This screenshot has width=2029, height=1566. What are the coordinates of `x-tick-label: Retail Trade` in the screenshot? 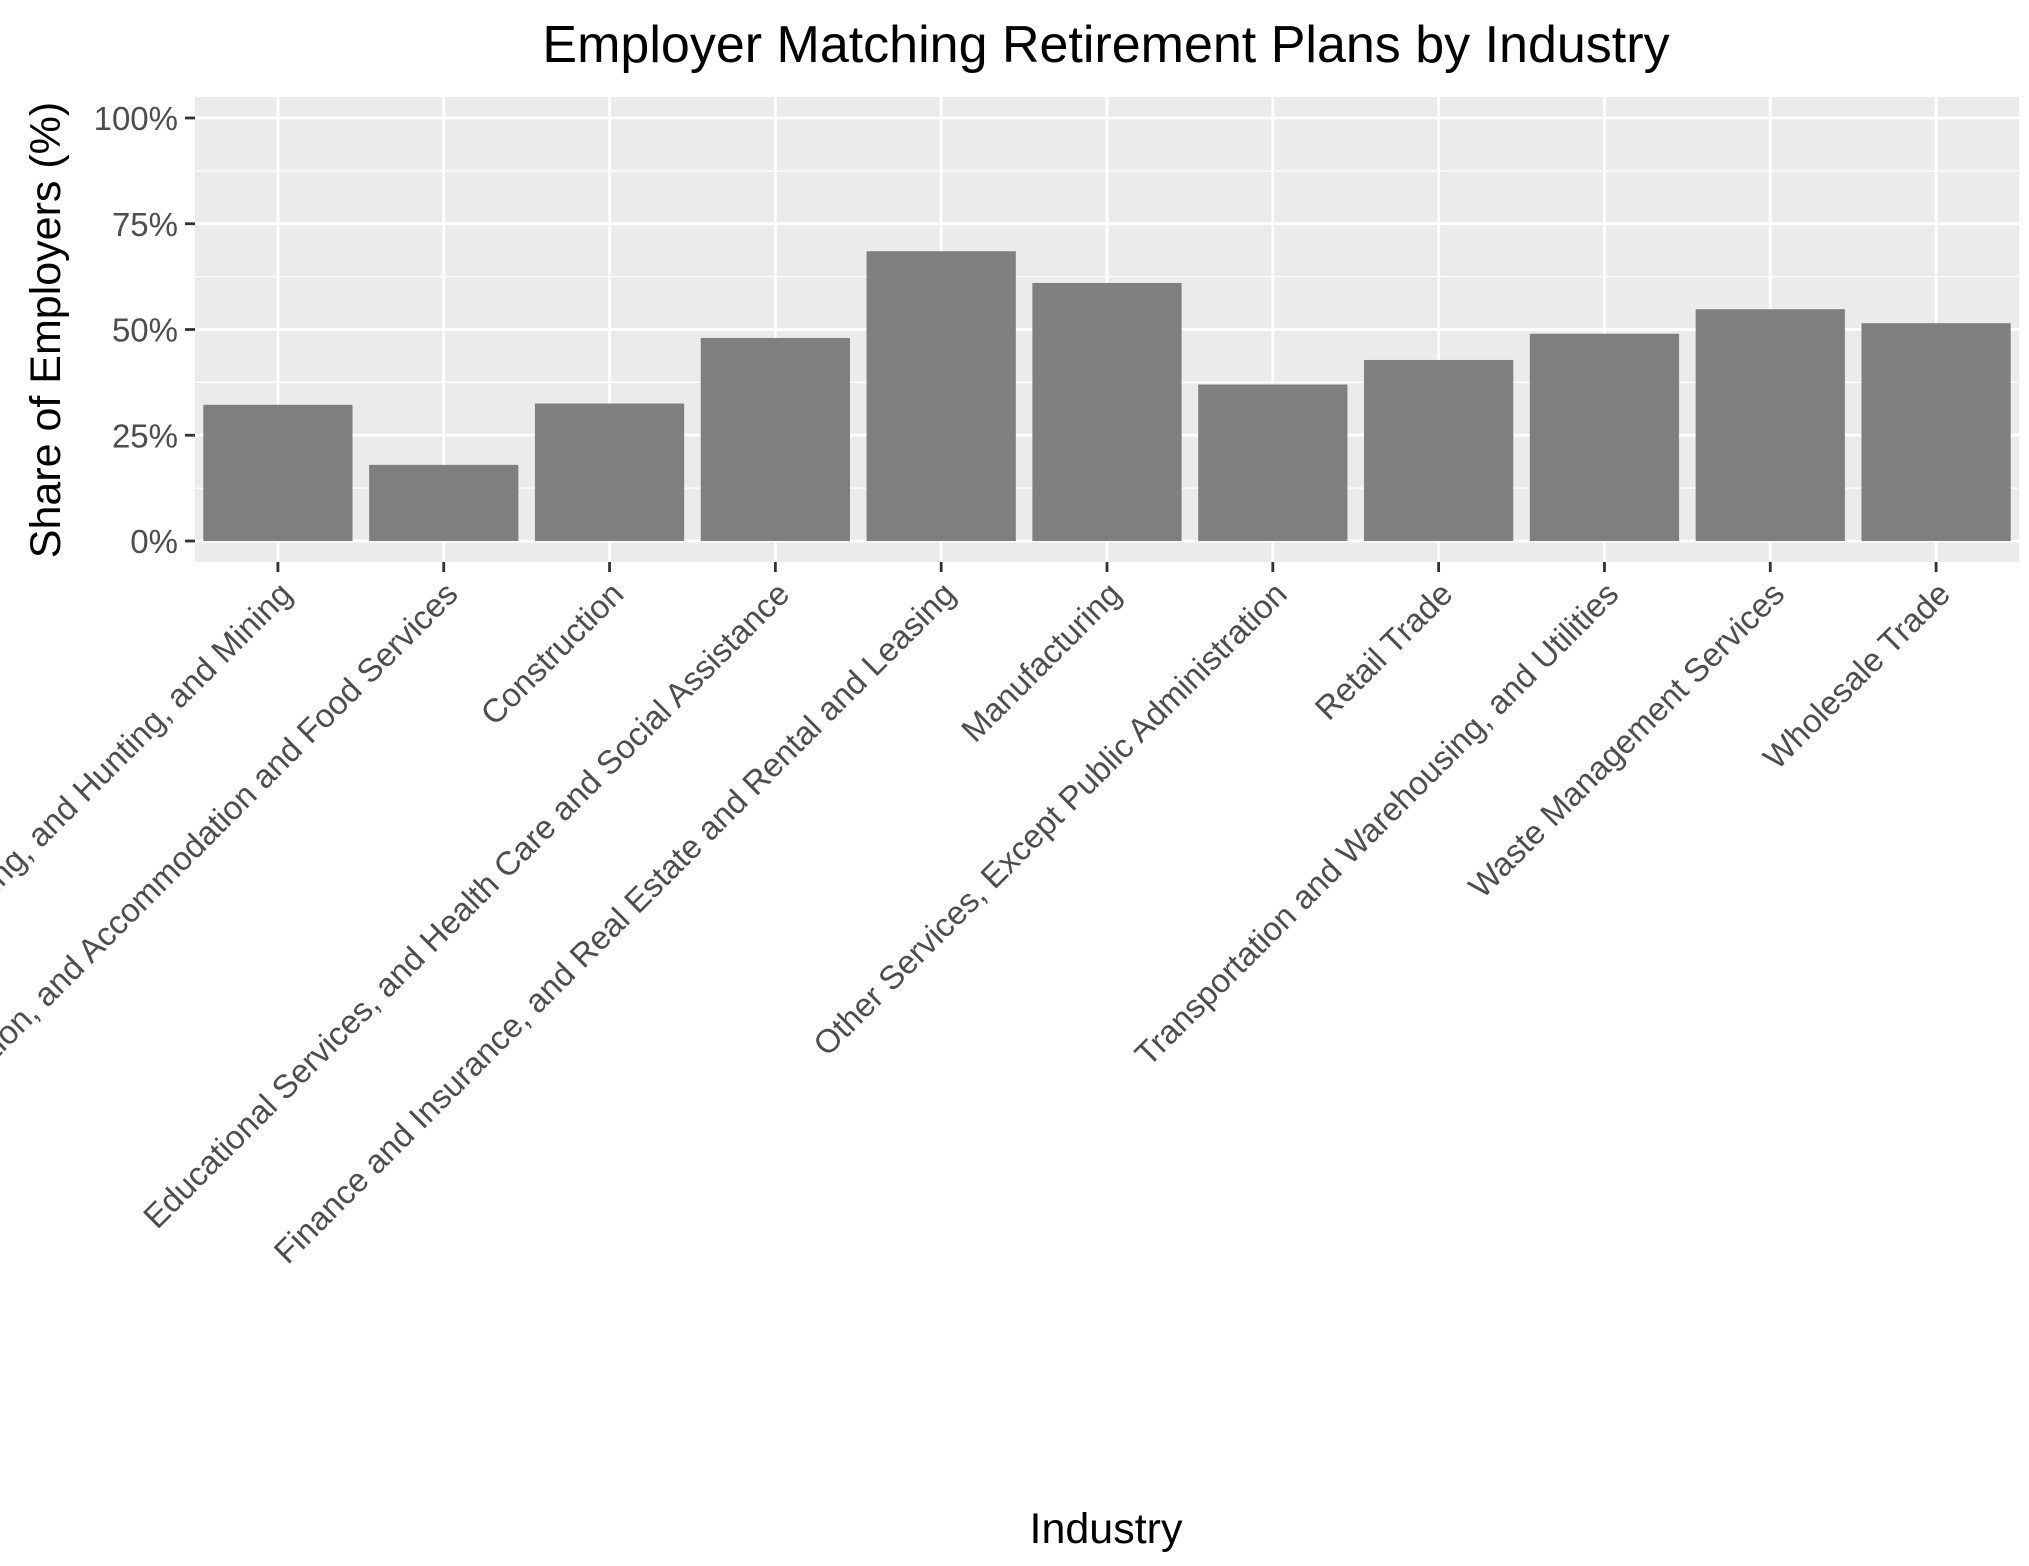 It's located at (1384, 651).